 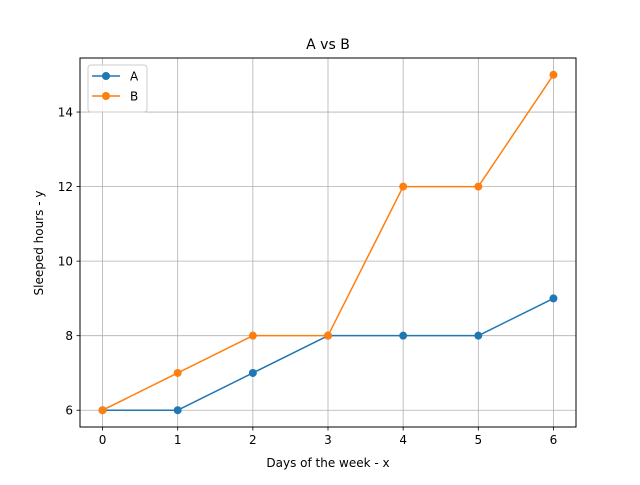 What do you see at coordinates (253, 440) in the screenshot?
I see `x-tick-label: 2` at bounding box center [253, 440].